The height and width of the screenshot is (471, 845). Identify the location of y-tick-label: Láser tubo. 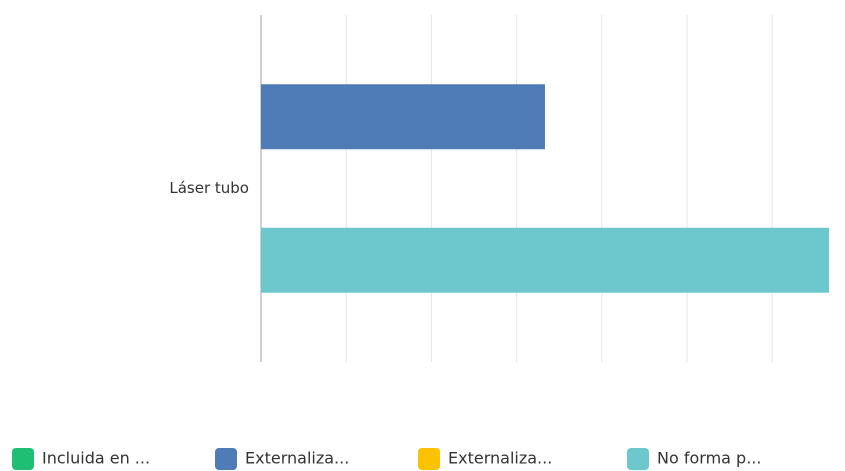
(209, 188).